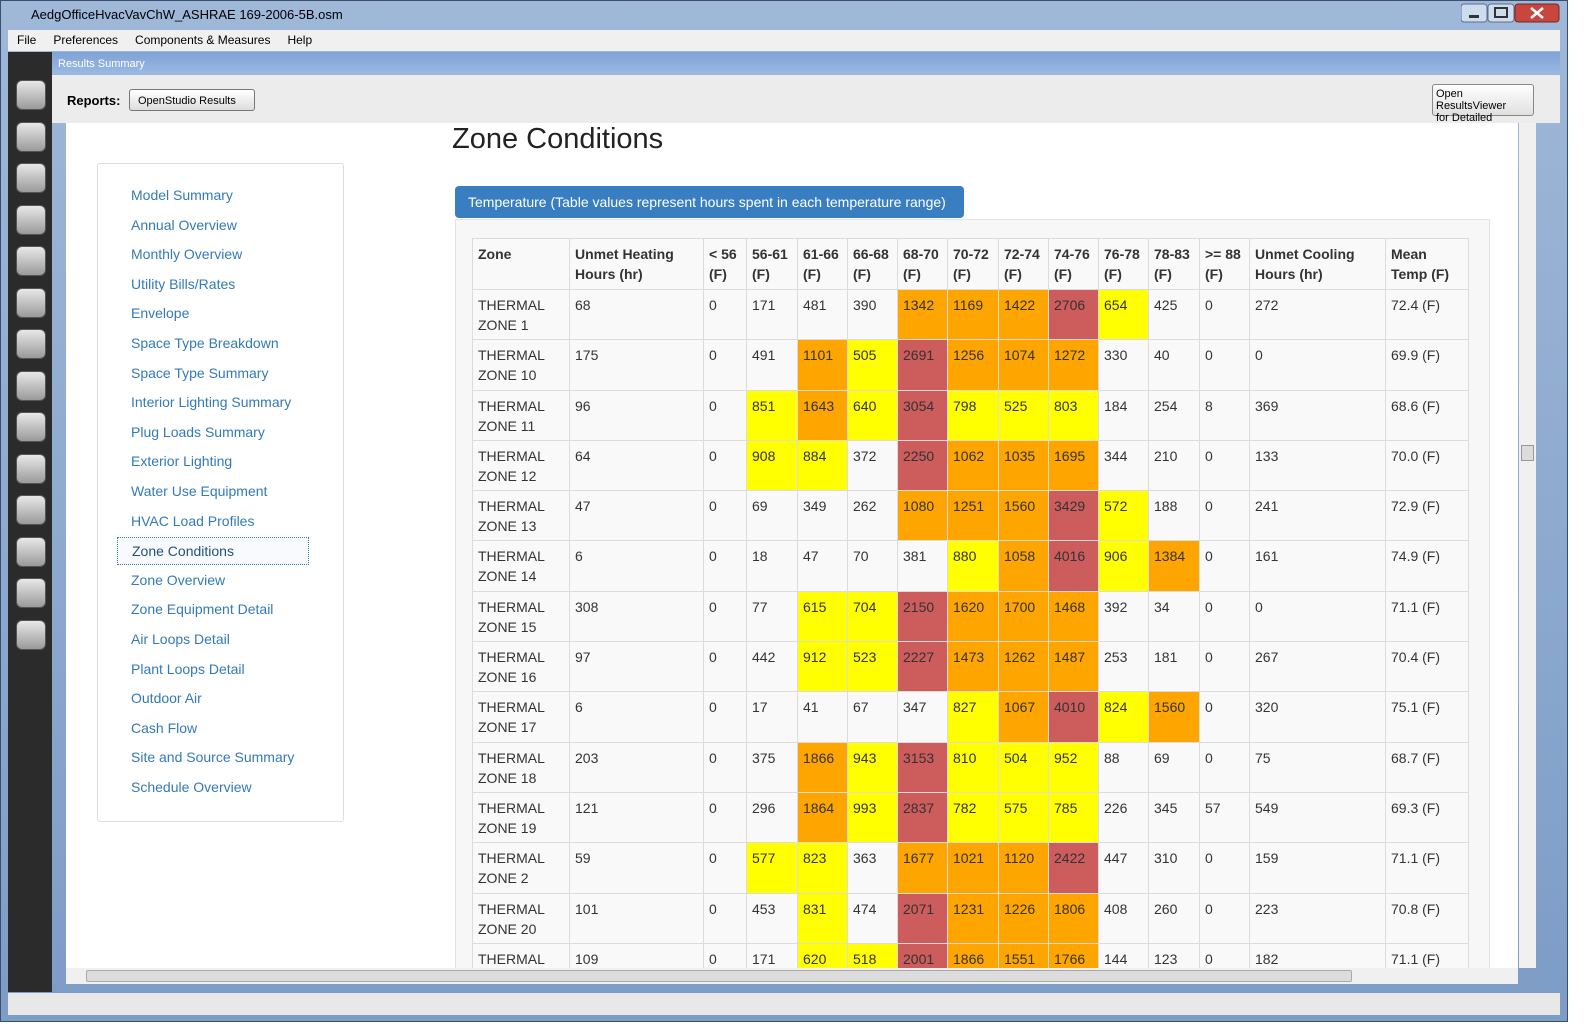 The image size is (1588, 1034). Describe the element at coordinates (1073, 667) in the screenshot. I see `hours-cell: 1487` at that location.